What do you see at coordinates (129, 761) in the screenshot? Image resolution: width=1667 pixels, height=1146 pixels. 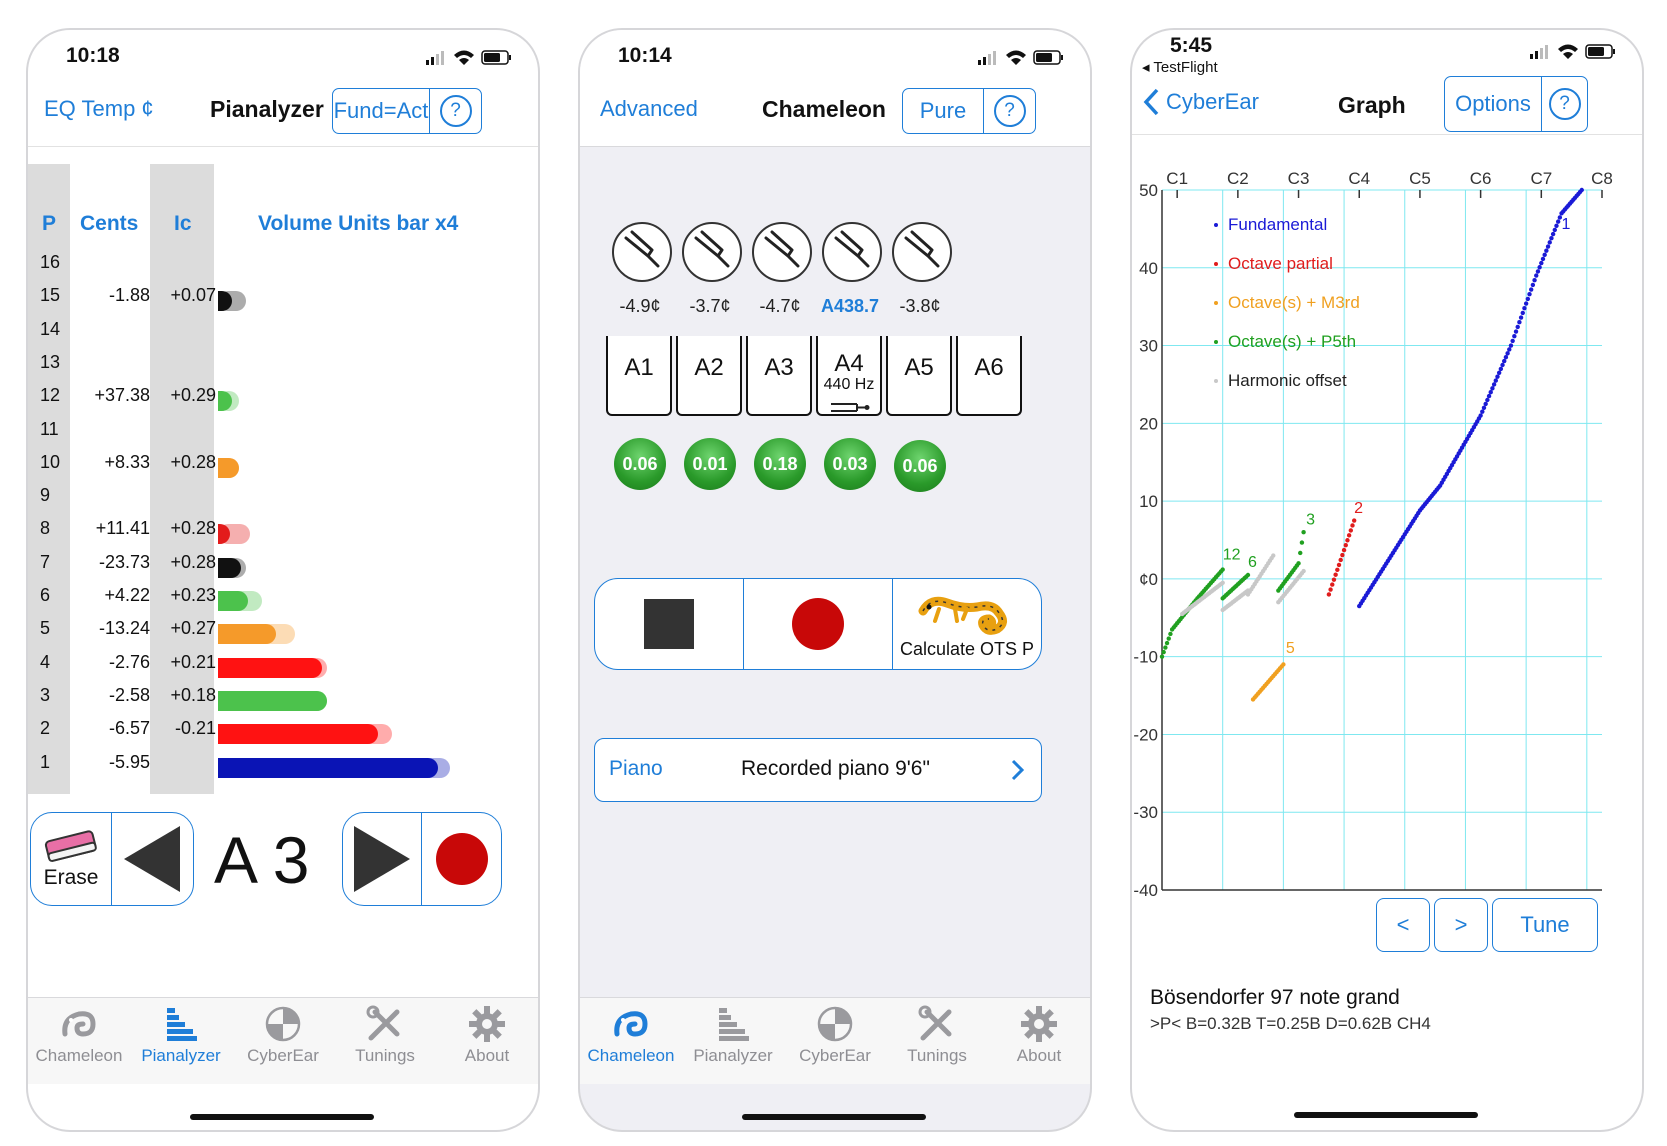 I see `partial-cents: -5.95` at bounding box center [129, 761].